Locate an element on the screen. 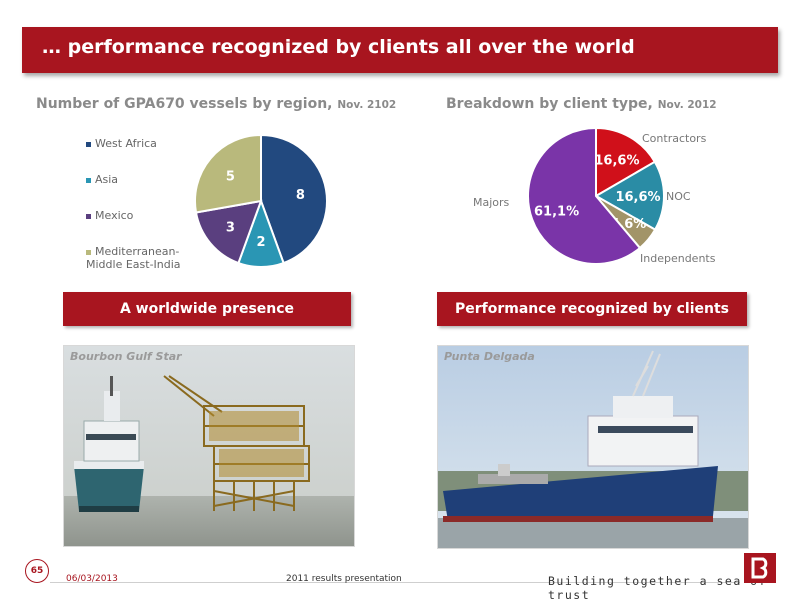  region-slice-label-2: 3 is located at coordinates (230, 228).